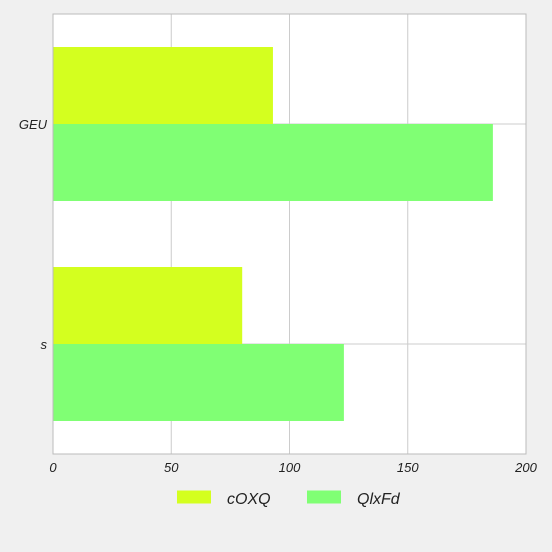  What do you see at coordinates (44, 344) in the screenshot?
I see `y-tick-label: s` at bounding box center [44, 344].